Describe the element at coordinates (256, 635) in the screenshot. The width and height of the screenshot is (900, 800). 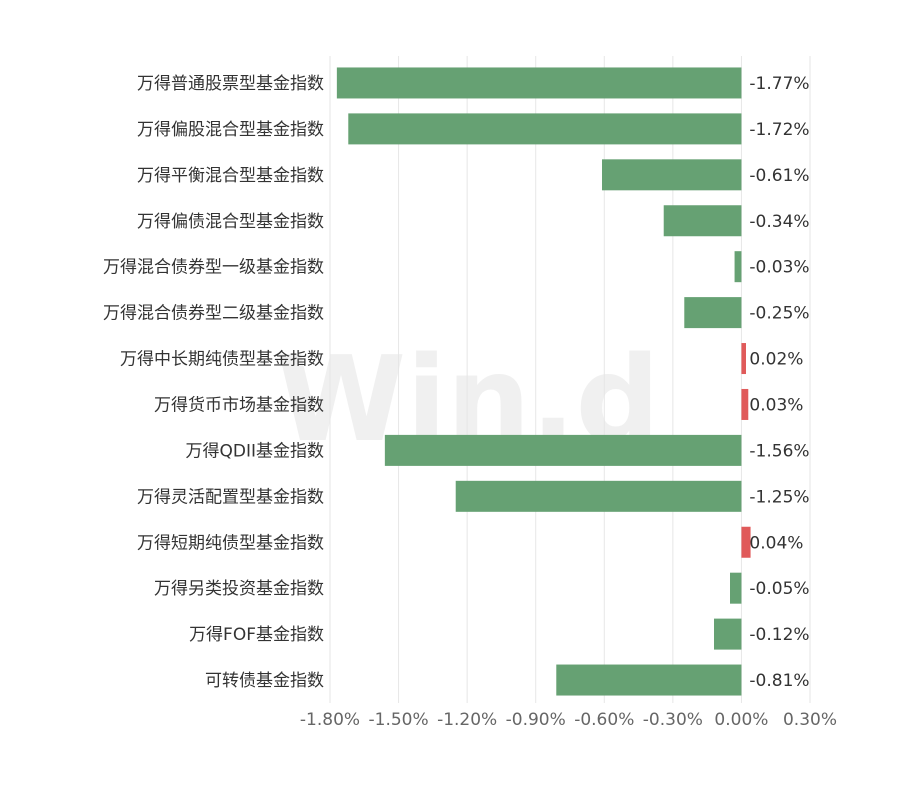
I see `category-label: 万得FOF基金指数` at that location.